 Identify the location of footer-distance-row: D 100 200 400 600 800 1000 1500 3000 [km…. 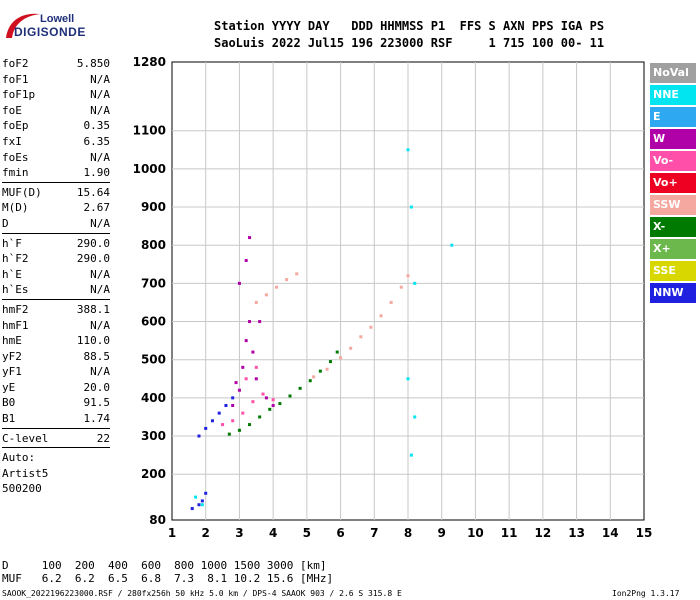
(164, 565).